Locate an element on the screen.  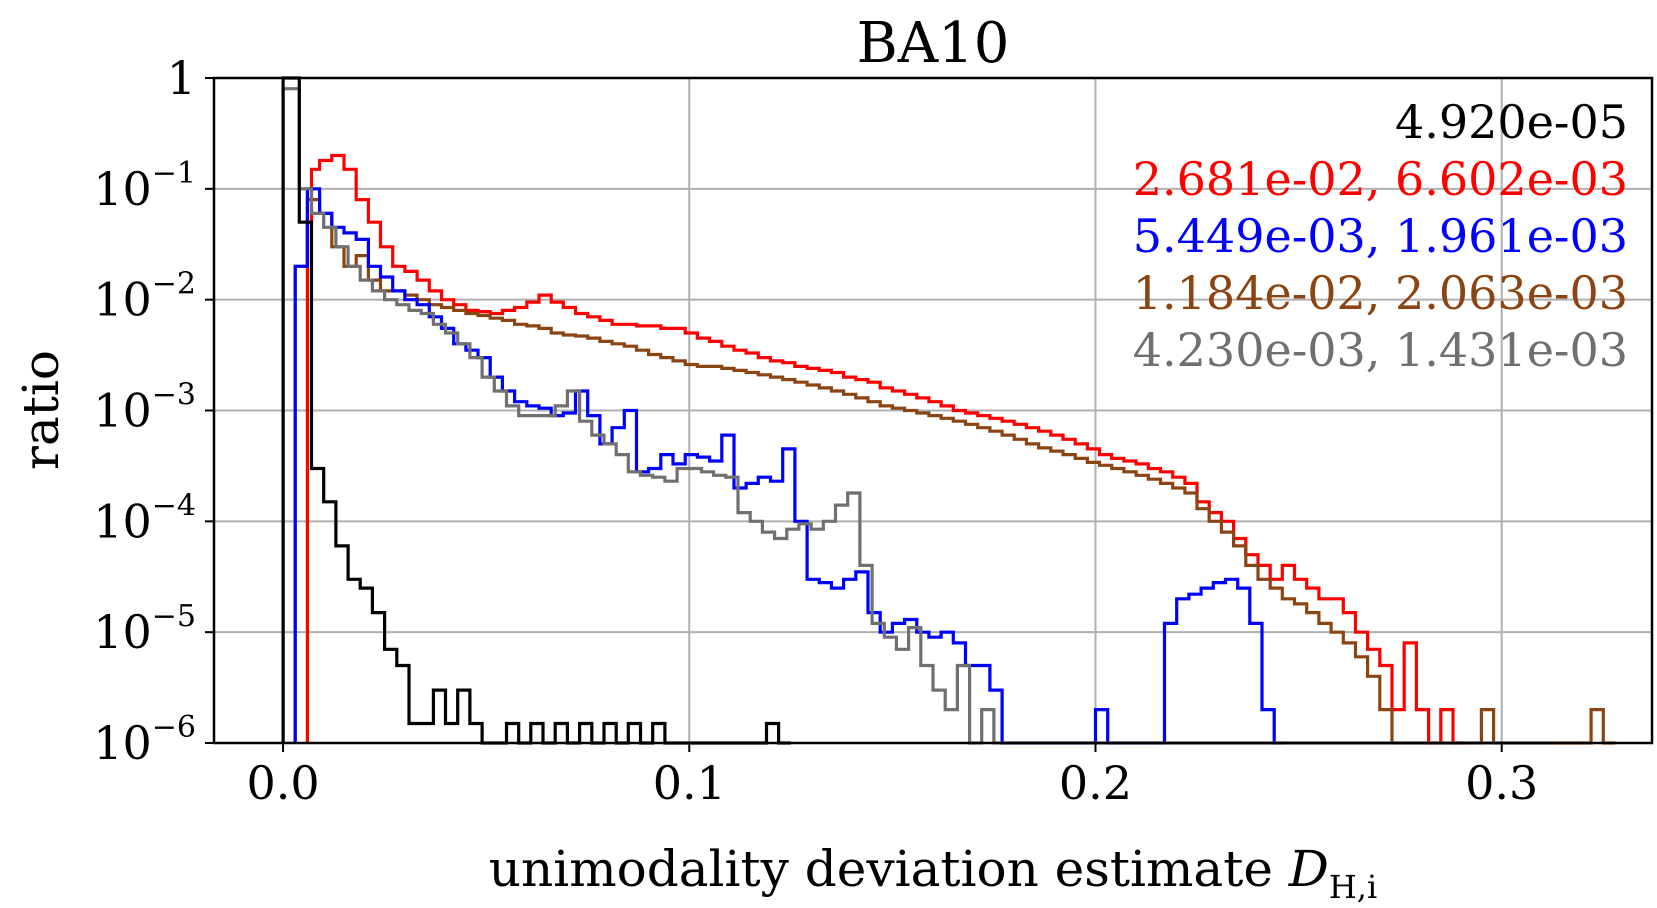
x-tick-label: 0.3 is located at coordinates (1501, 783).